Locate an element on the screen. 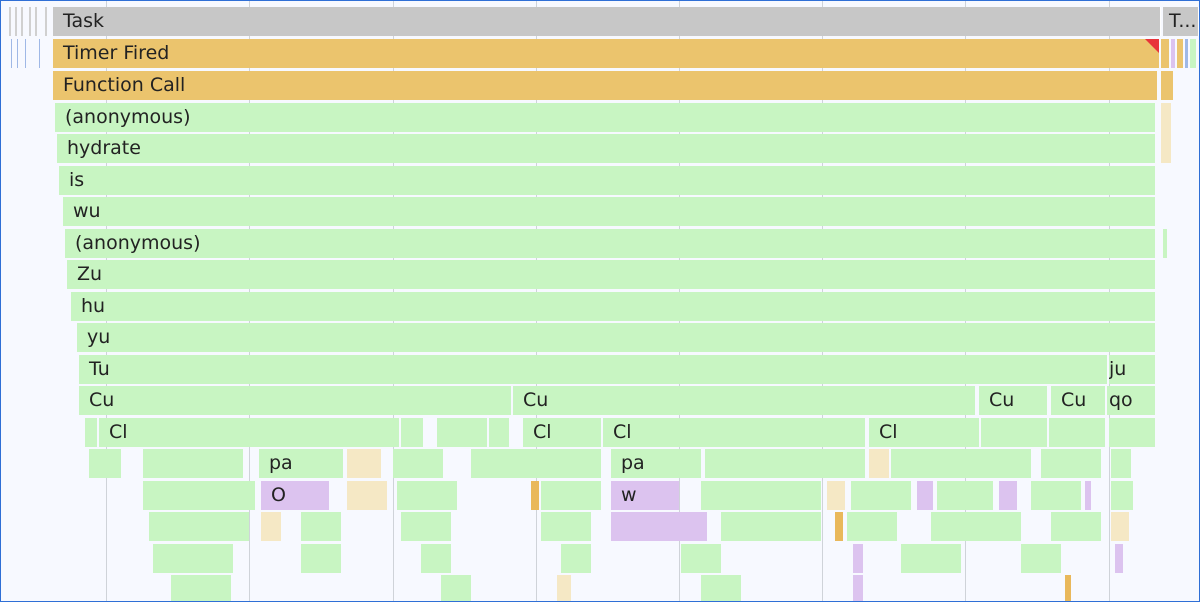 This screenshot has height=602, width=1200. timer-fired-bar is located at coordinates (1165, 53).